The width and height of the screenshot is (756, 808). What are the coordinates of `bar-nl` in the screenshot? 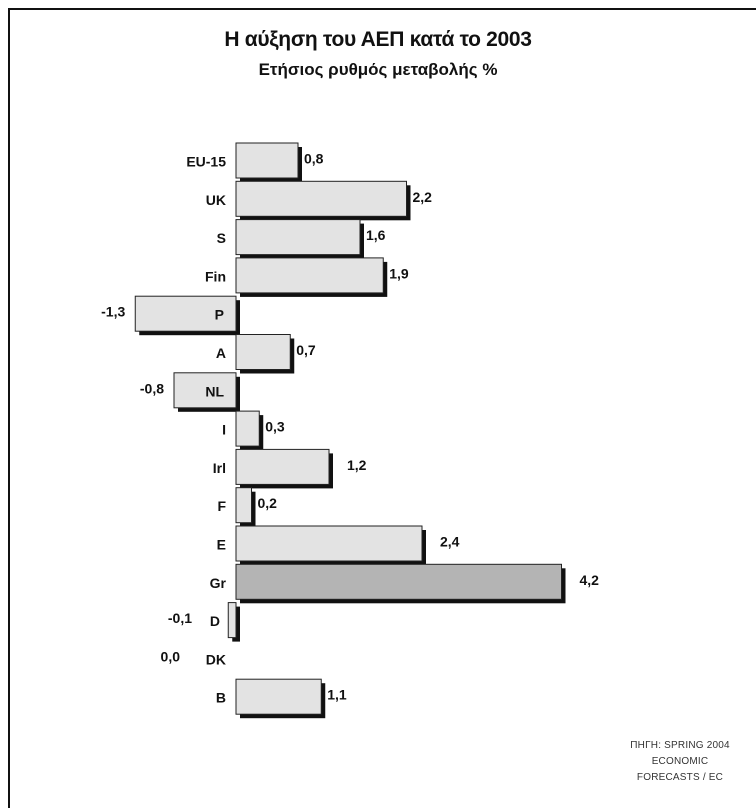 It's located at (205, 390).